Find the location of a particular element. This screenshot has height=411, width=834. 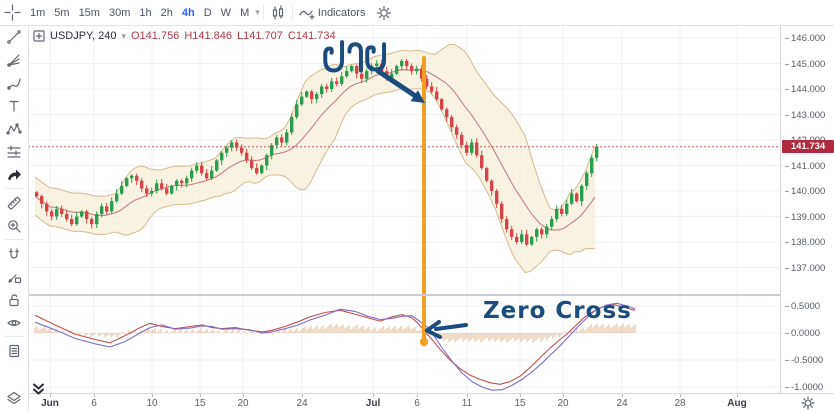

text-tool-icon is located at coordinates (14, 105).